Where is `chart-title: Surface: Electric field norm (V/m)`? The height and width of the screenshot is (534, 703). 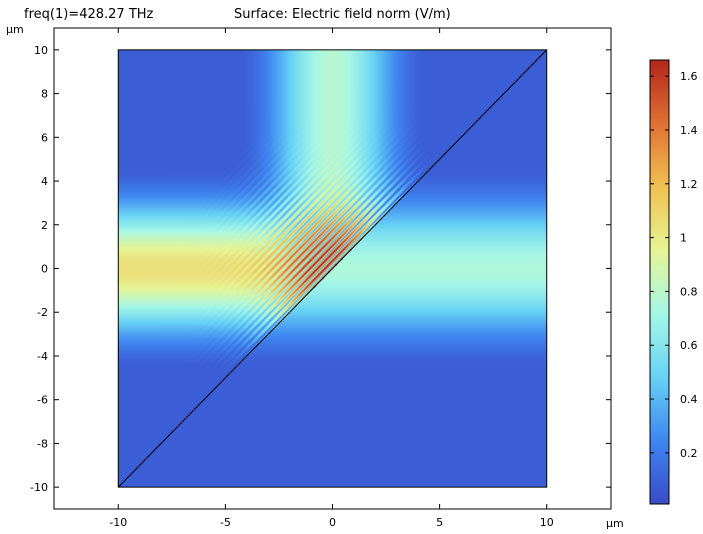
chart-title: Surface: Electric field norm (V/m) is located at coordinates (342, 14).